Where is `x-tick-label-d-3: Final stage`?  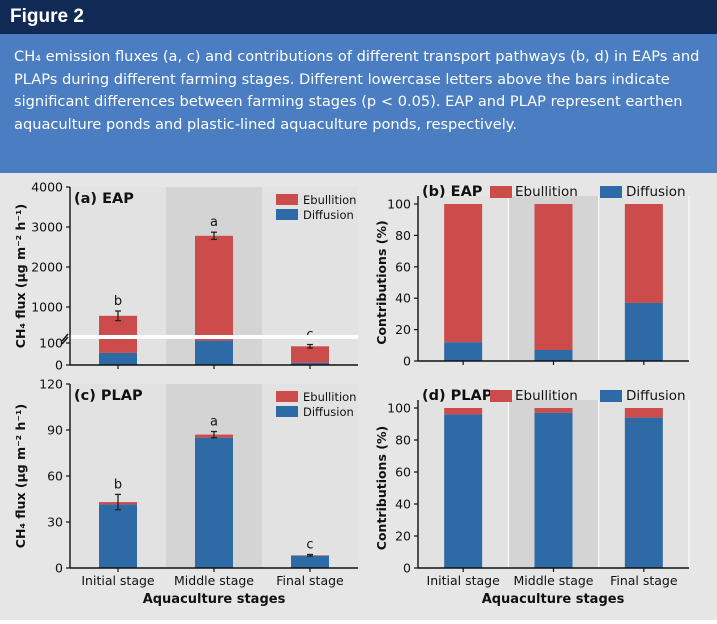 x-tick-label-d-3: Final stage is located at coordinates (644, 580).